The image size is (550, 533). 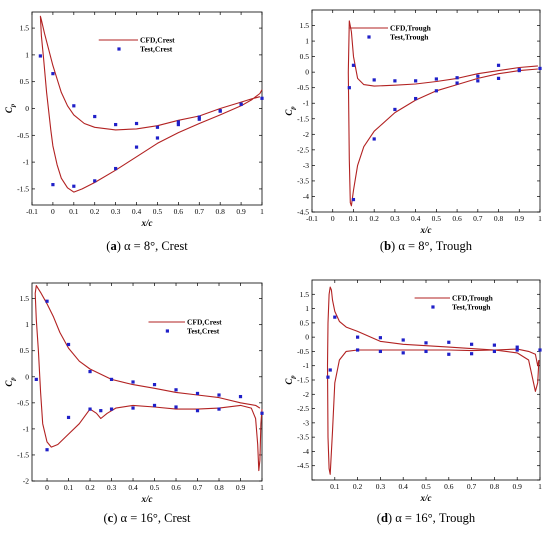 I want to click on panel-caption: (d) α = 16°, Trough, so click(x=426, y=518).